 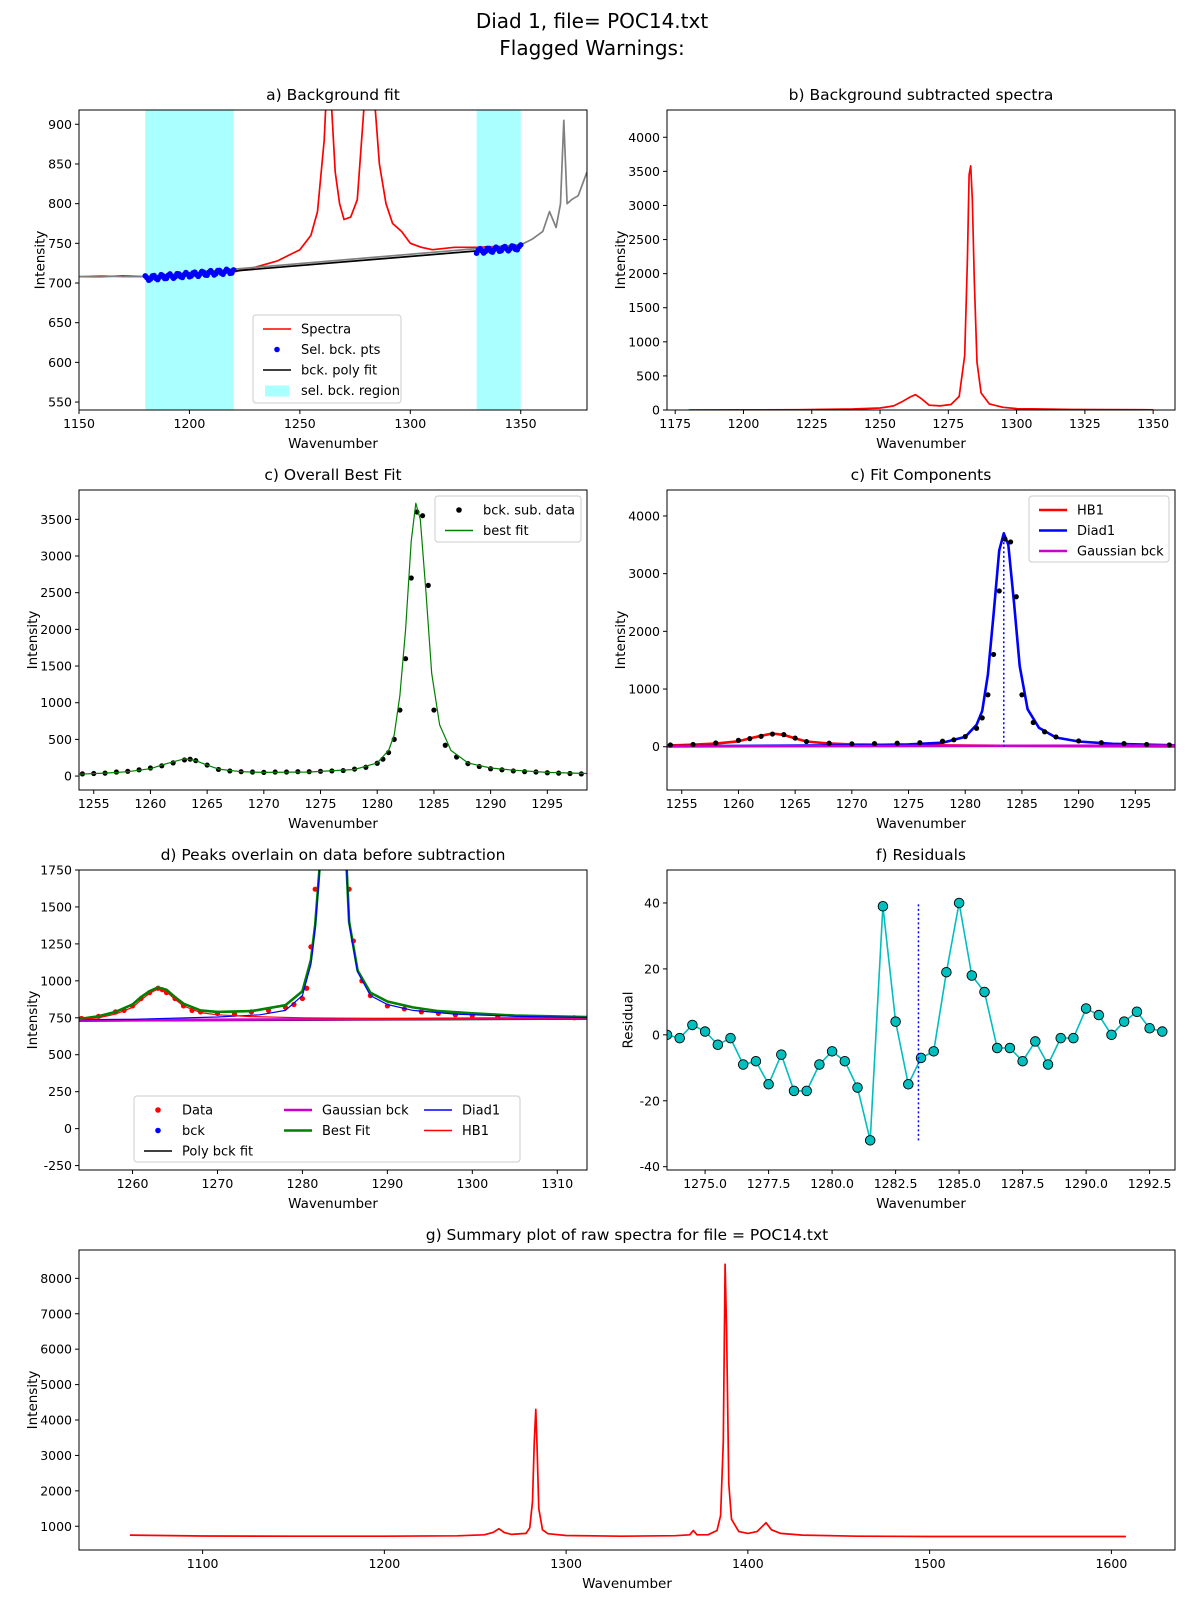 What do you see at coordinates (650, 1100) in the screenshot?
I see `y-tick-label: -20` at bounding box center [650, 1100].